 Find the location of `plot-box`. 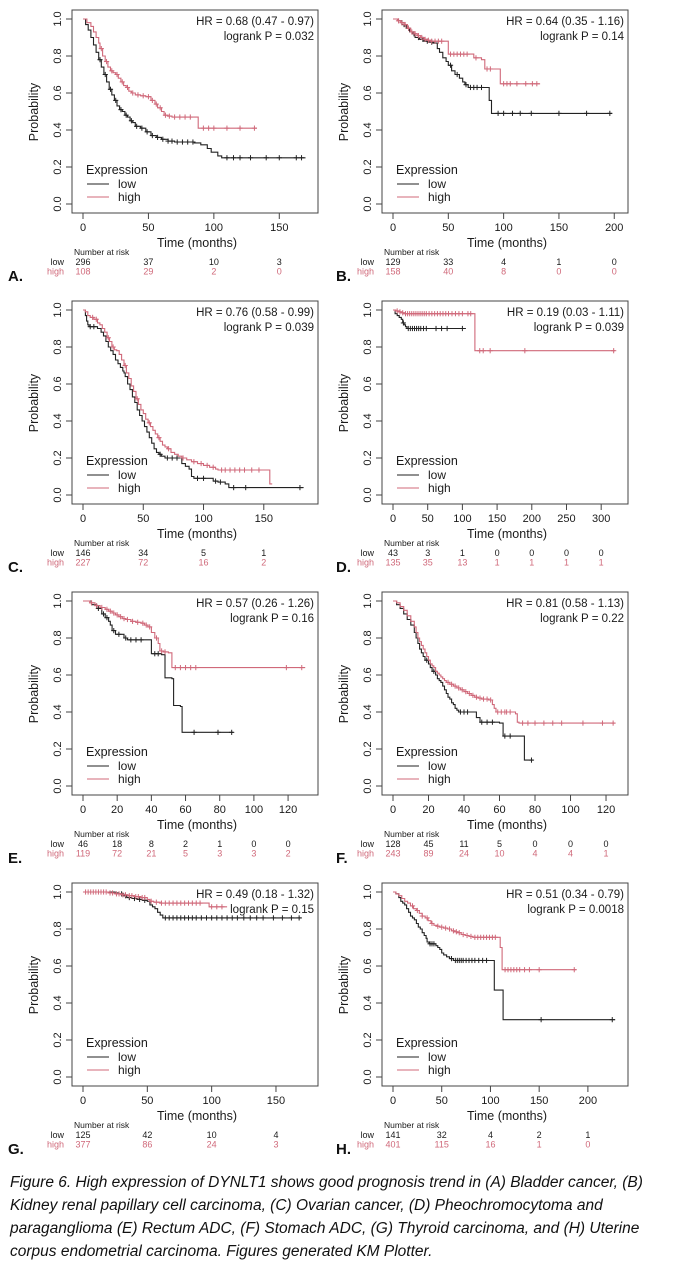

plot-box is located at coordinates (505, 693).